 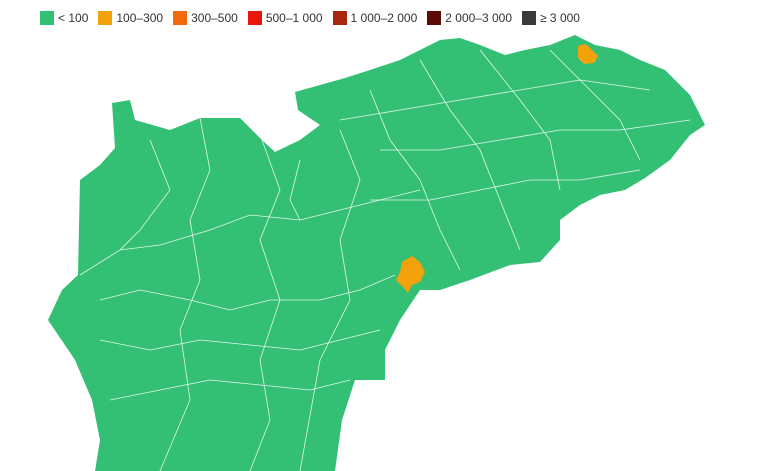 I want to click on legend-item: 2 000–3 000, so click(x=469, y=18).